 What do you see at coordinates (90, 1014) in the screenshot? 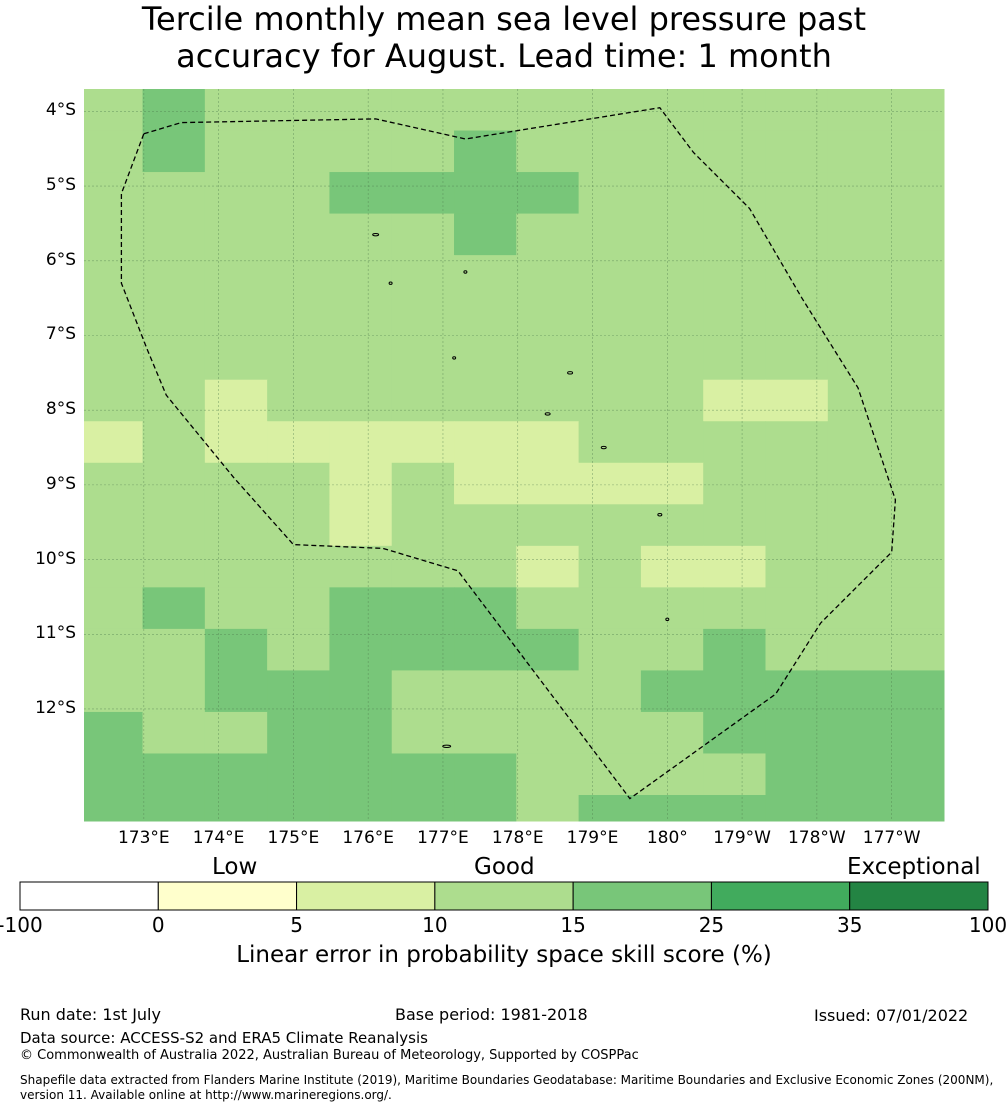
I see `run-date: Run date: 1st July` at bounding box center [90, 1014].